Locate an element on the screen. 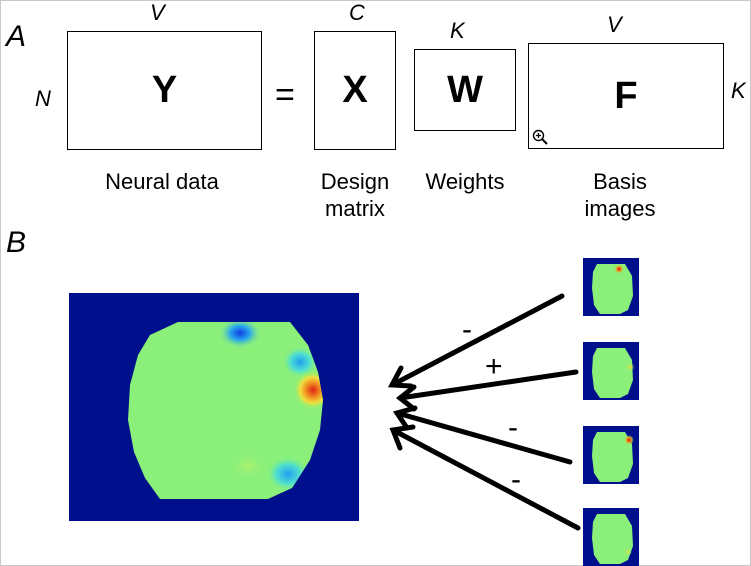  y-top-dim: V is located at coordinates (157, 12).